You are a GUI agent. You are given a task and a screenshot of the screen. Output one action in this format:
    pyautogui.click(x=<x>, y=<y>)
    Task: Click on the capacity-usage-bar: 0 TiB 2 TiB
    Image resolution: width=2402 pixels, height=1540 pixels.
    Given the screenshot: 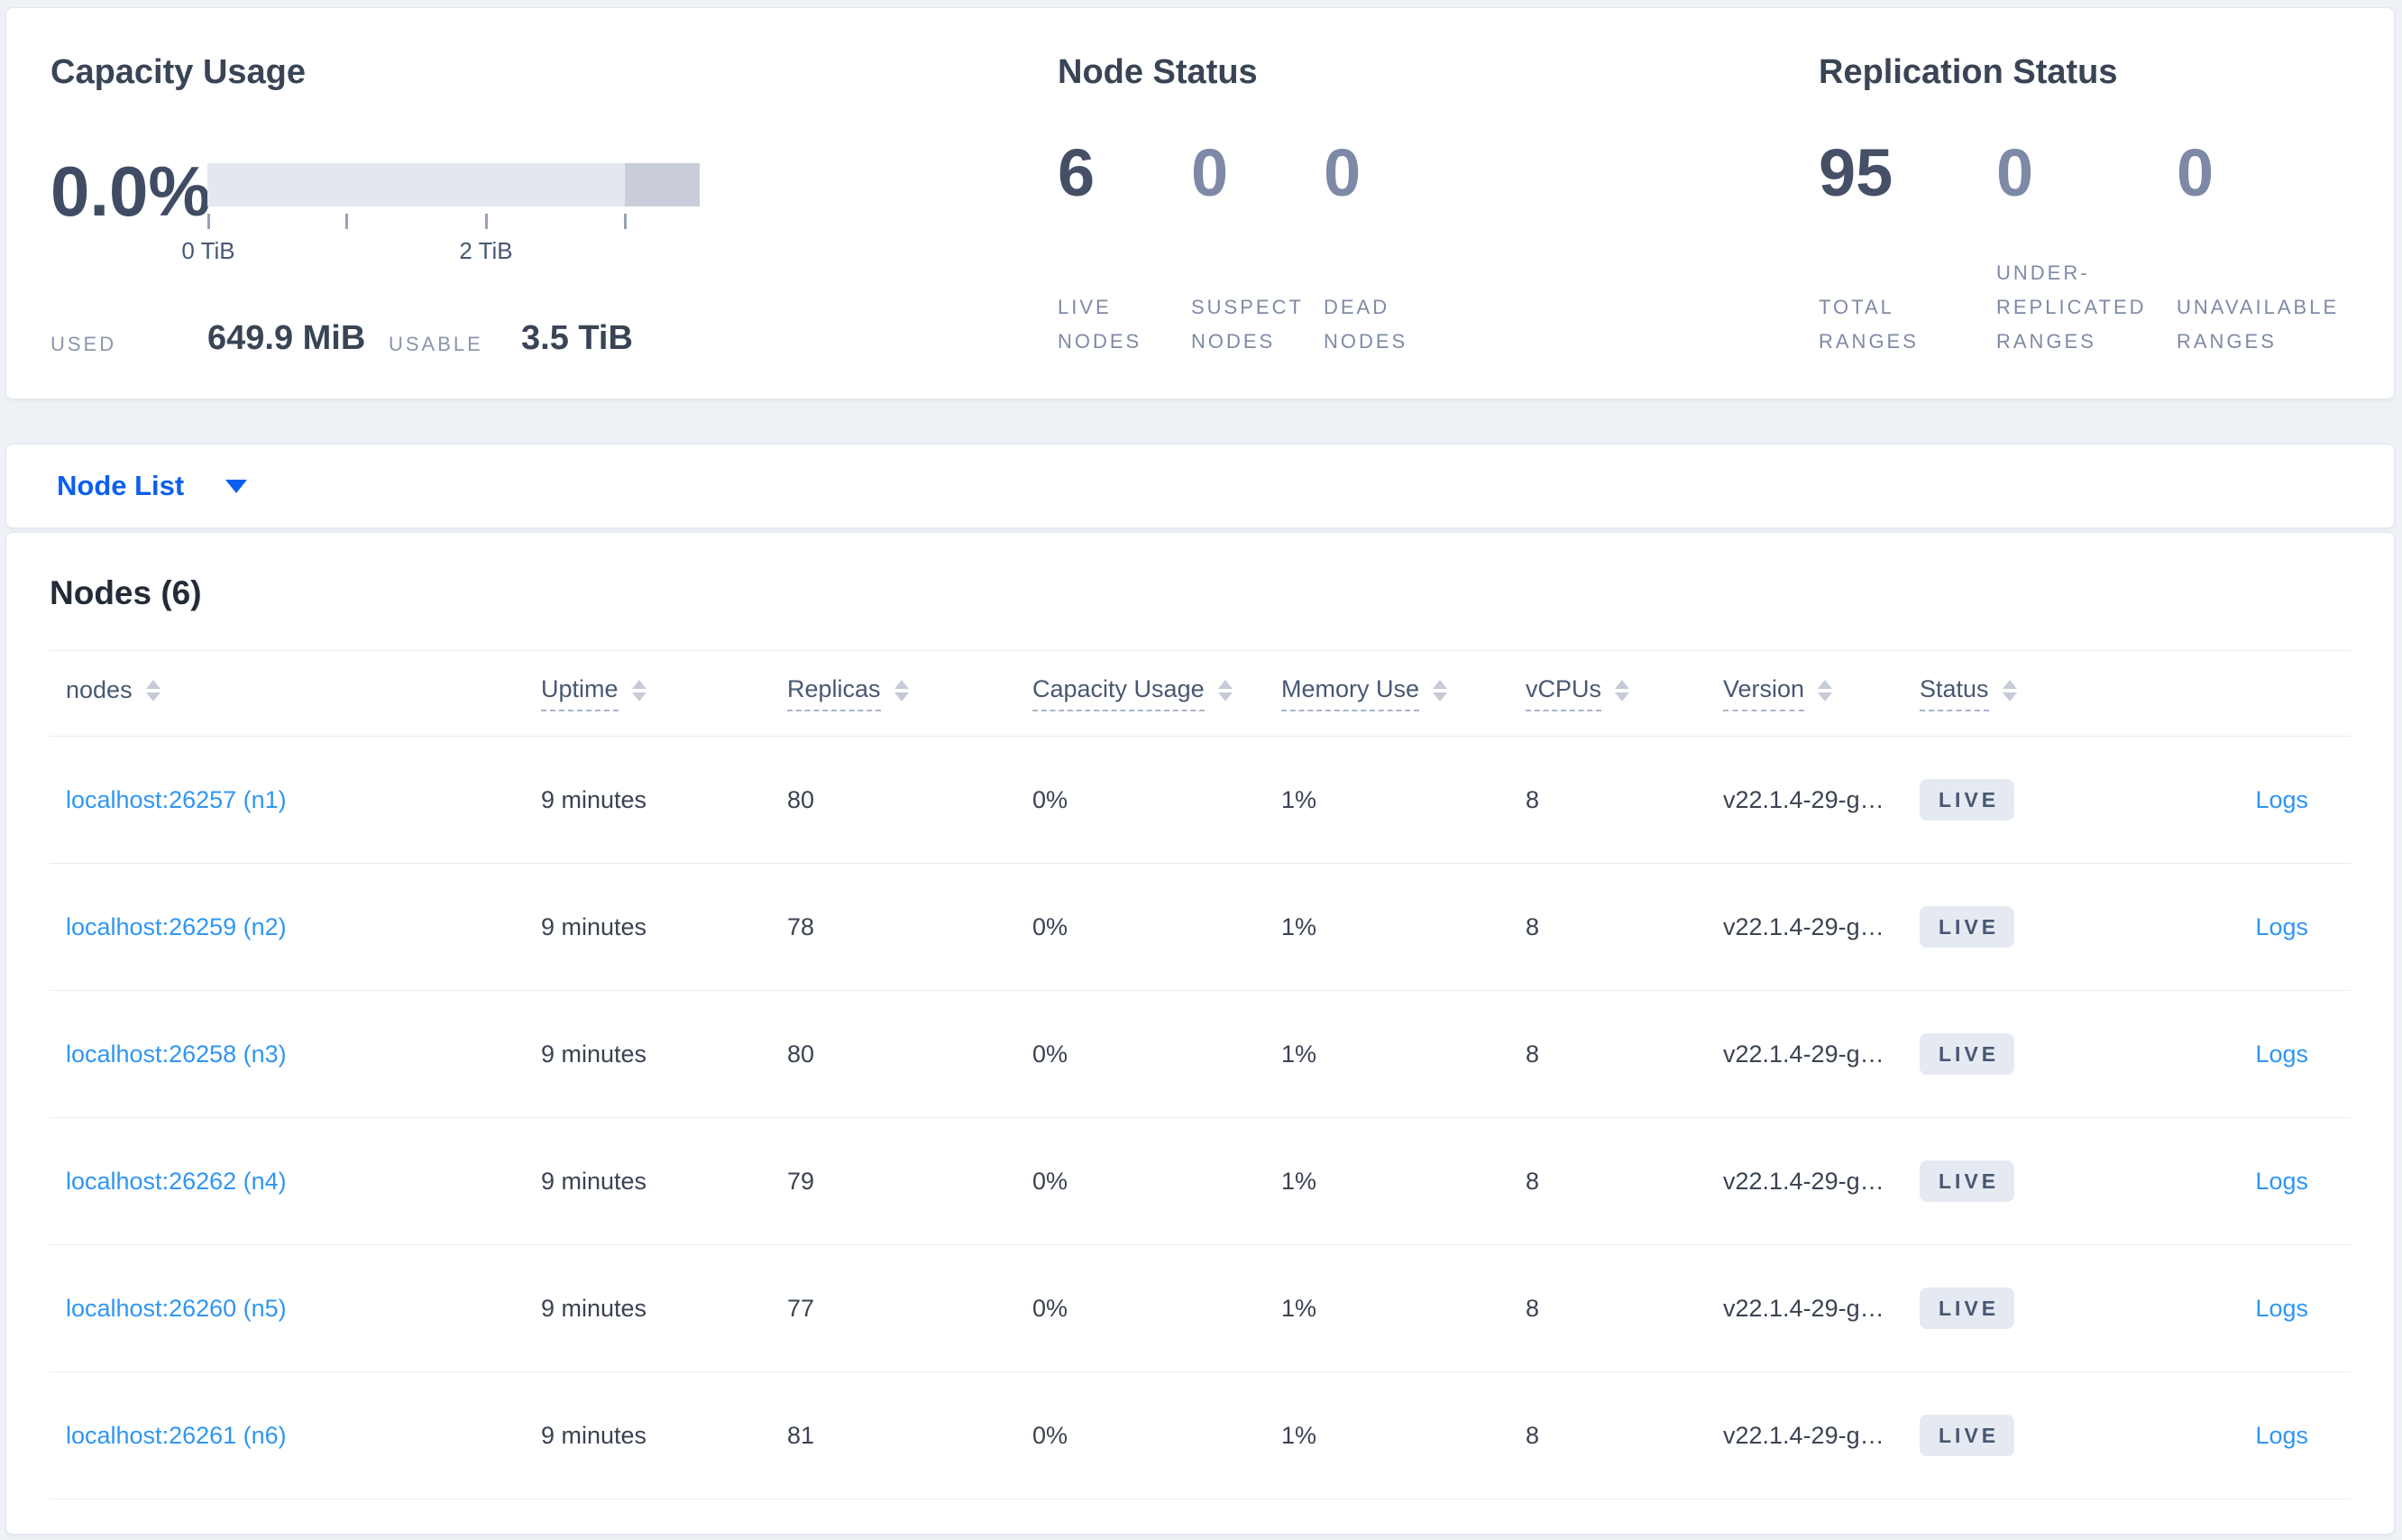 What is the action you would take?
    pyautogui.click(x=440, y=214)
    